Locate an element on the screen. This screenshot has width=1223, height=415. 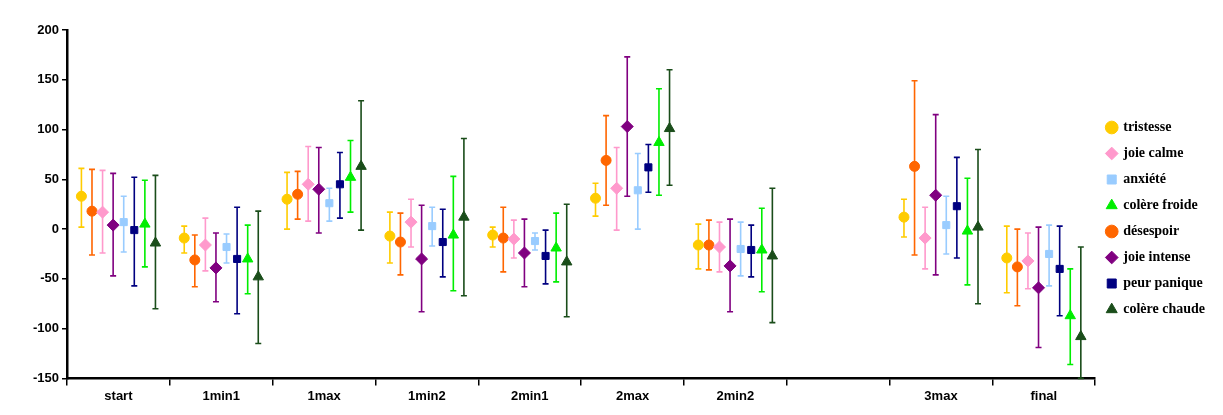
y-tick-label: -100 is located at coordinates (46, 328).